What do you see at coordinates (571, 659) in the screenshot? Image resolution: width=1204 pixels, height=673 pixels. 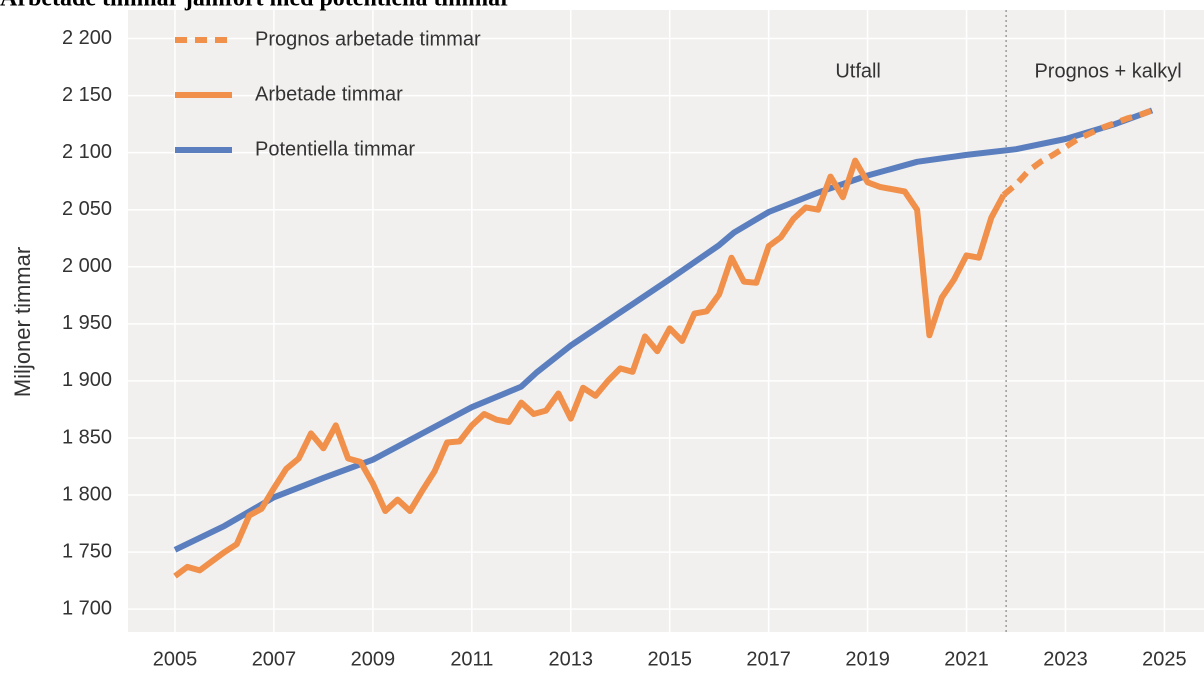 I see `x-tick-label: 2013` at bounding box center [571, 659].